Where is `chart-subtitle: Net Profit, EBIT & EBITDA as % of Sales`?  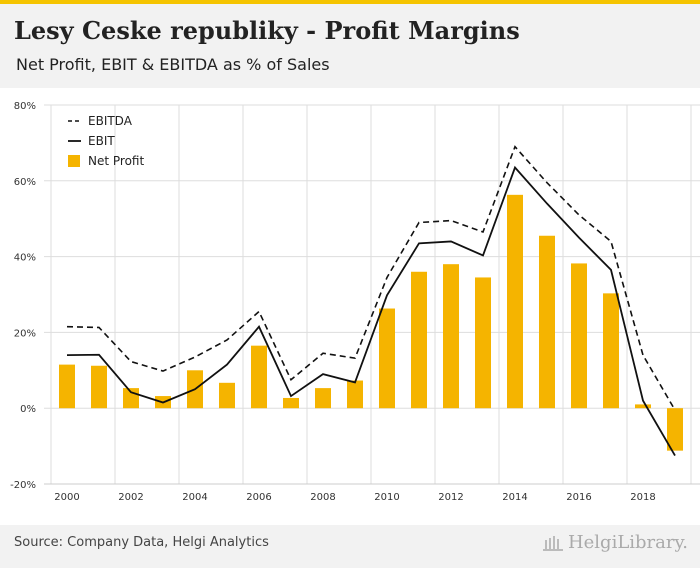
chart-subtitle: Net Profit, EBIT & EBITDA as % of Sales is located at coordinates (173, 64).